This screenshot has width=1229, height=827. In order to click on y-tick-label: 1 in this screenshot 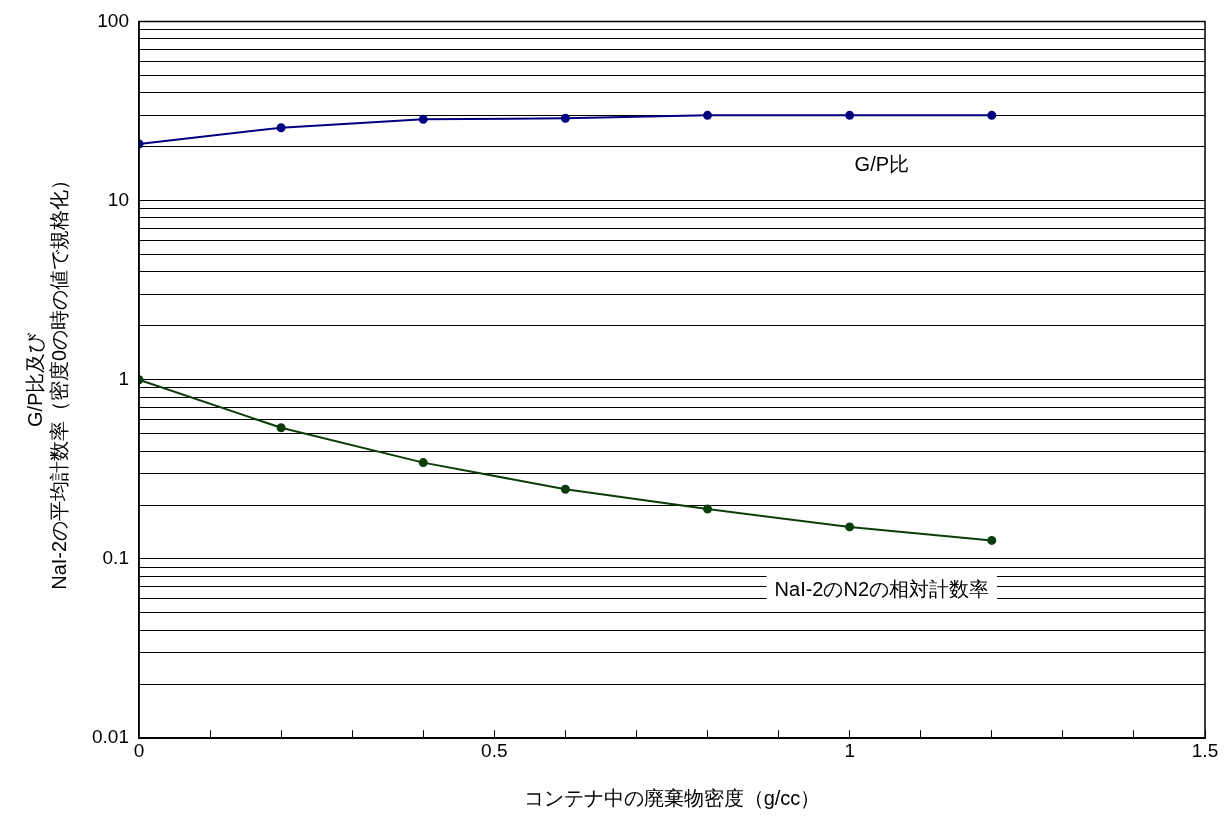, I will do `click(123, 379)`.